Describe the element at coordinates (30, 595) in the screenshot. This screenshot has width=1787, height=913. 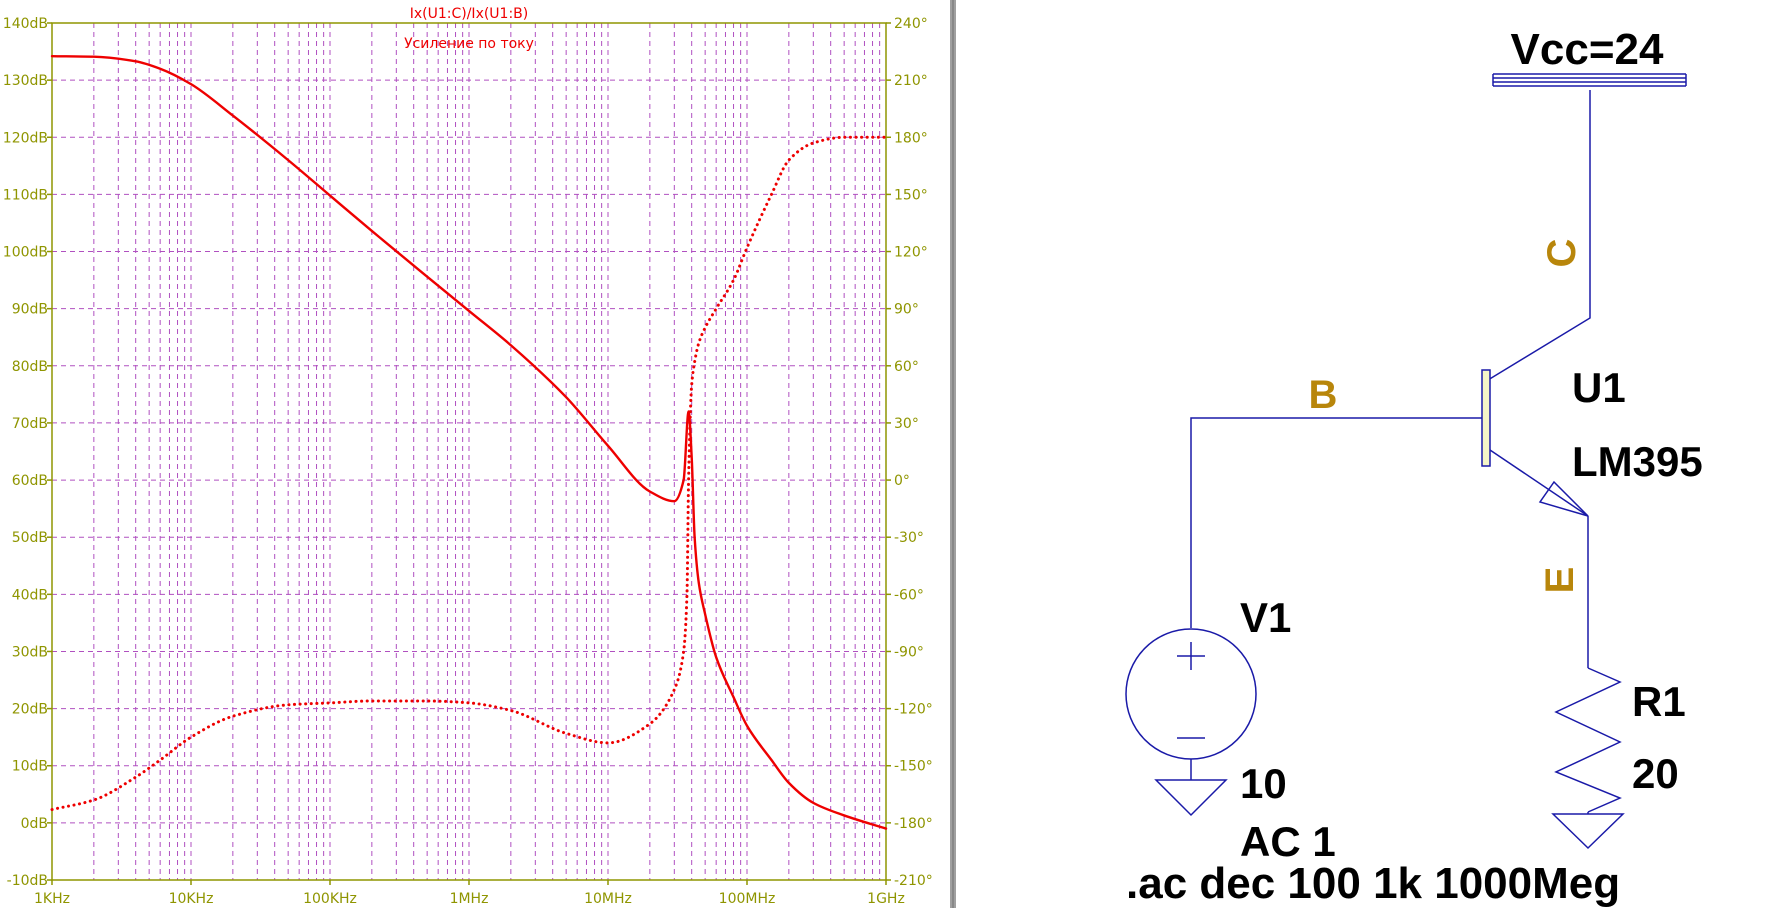
I see `y-left-tick-label: 40dB` at that location.